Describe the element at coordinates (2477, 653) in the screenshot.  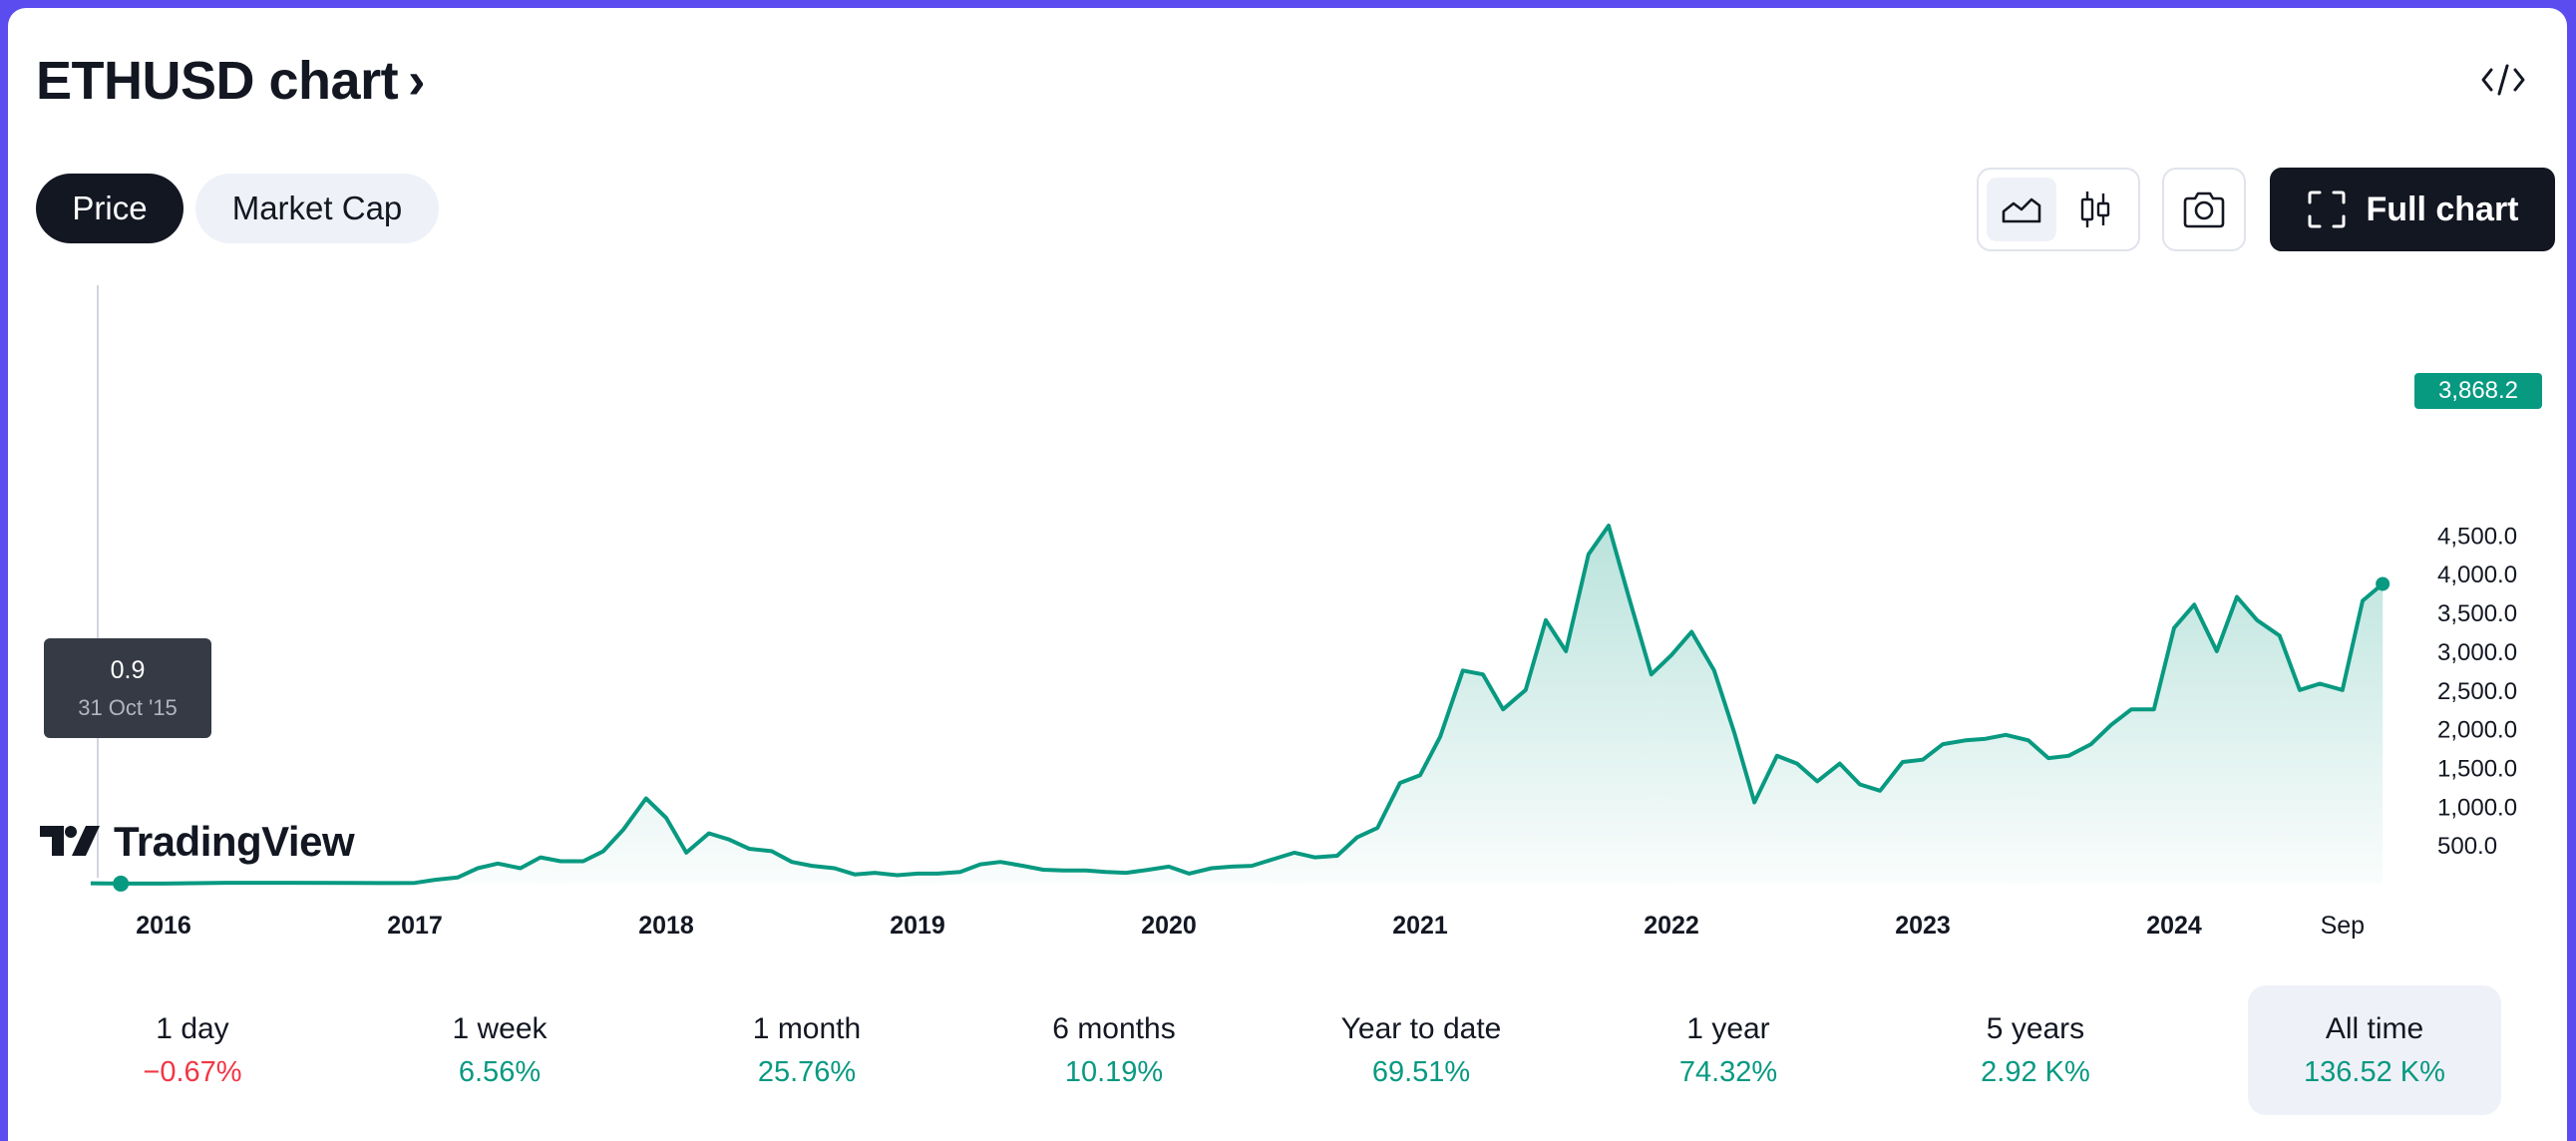
I see `y-tick-label: 3,000.0` at that location.